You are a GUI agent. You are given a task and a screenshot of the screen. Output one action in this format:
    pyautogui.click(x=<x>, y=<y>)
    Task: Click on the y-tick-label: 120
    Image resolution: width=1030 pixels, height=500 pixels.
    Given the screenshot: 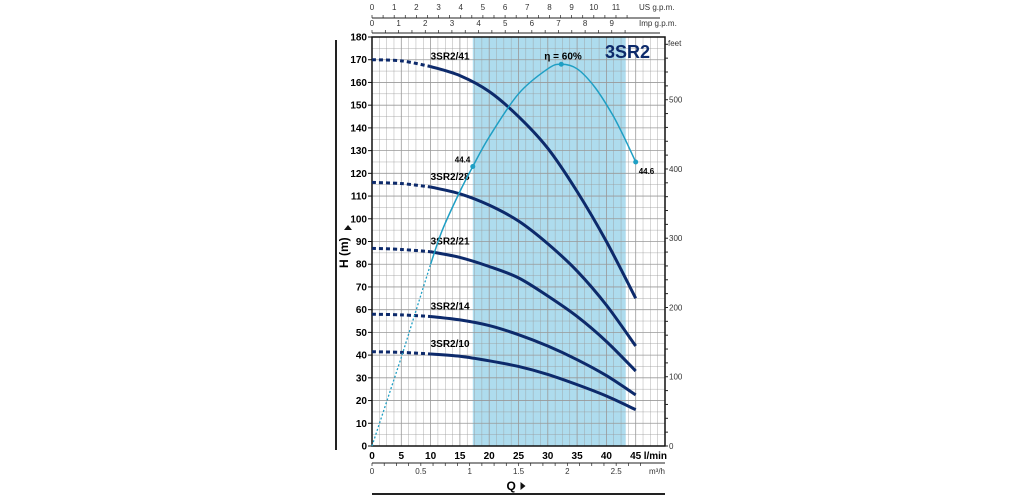 What is the action you would take?
    pyautogui.click(x=358, y=174)
    